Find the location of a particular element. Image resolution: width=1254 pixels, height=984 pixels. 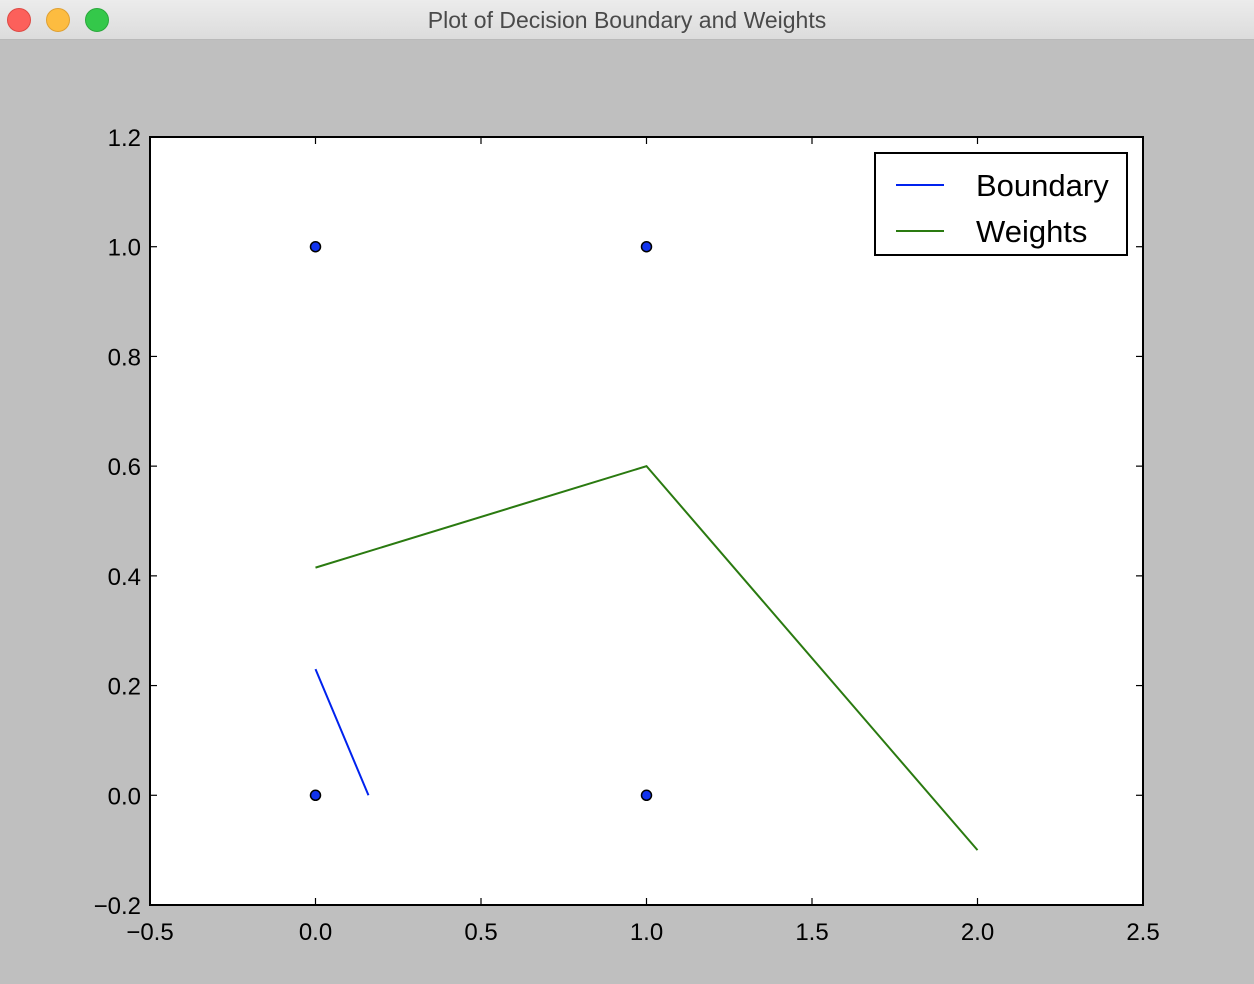

y-tick-label: −0.2 is located at coordinates (117, 906).